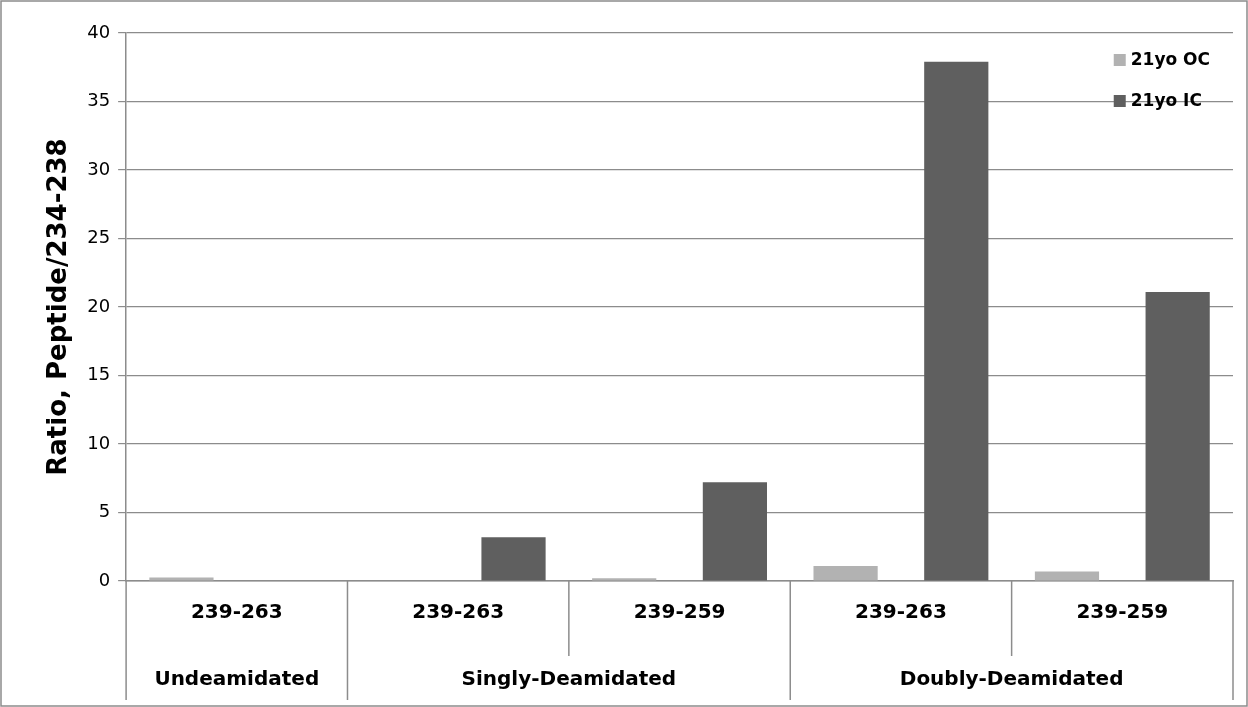  I want to click on y-tick-label: 5, so click(104, 511).